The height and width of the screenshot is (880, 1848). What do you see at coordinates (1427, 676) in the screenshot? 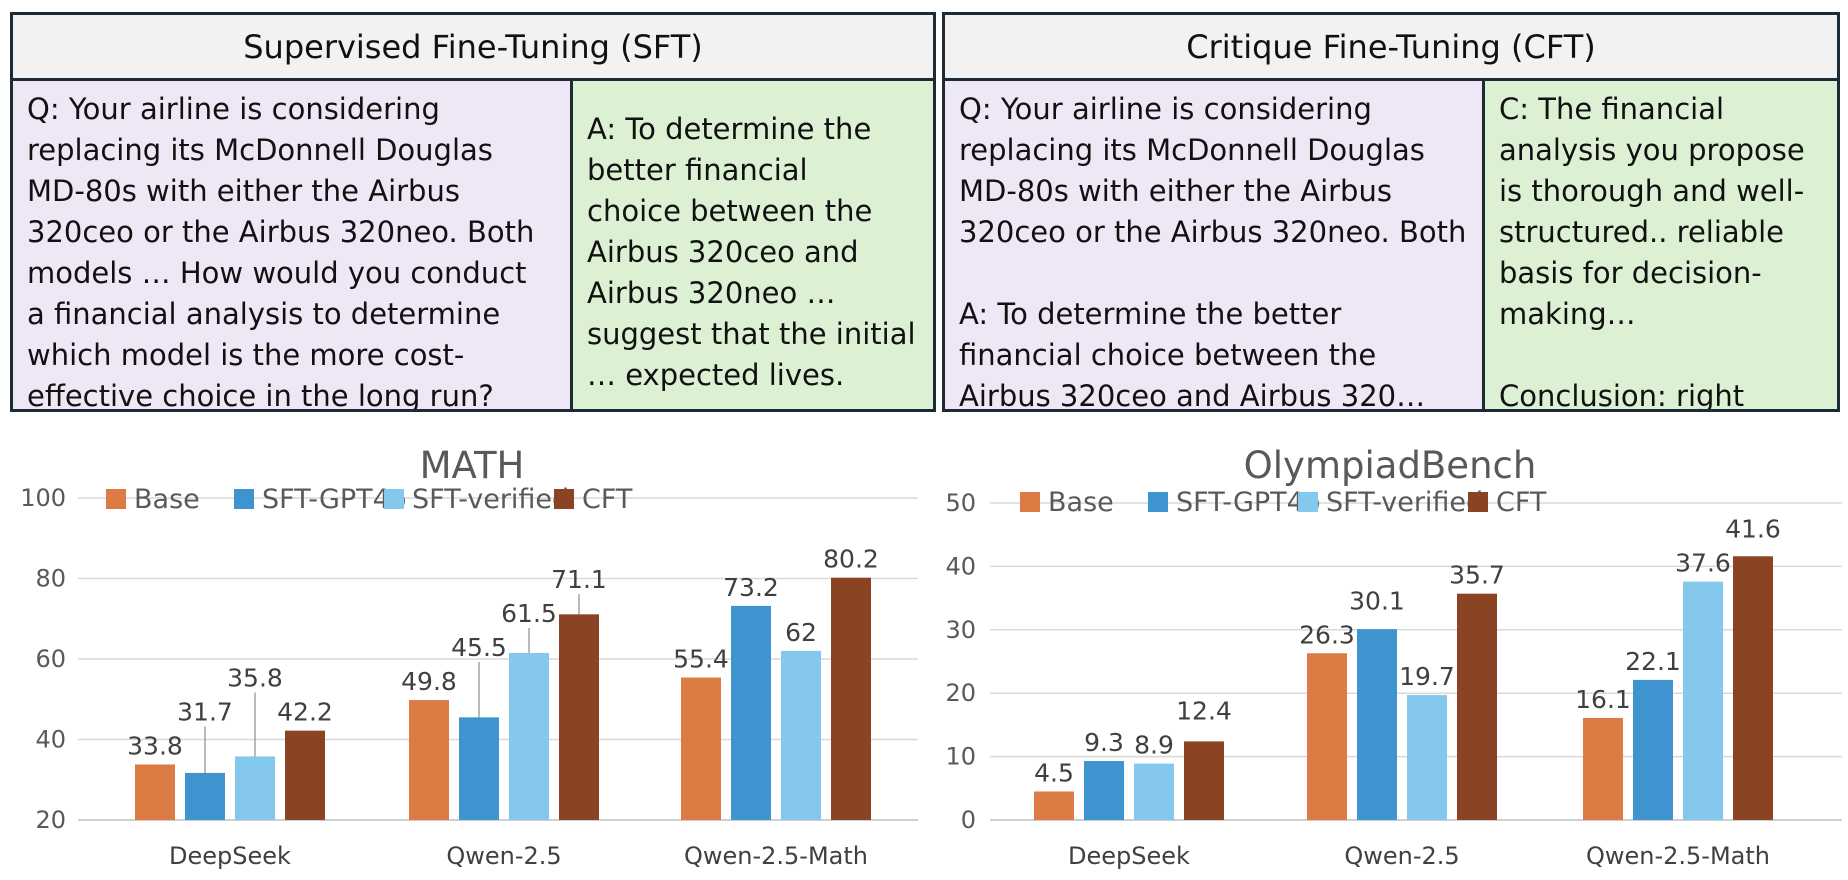
I see `data-label-qwen-2-5-sft-verified: 19.7` at bounding box center [1427, 676].